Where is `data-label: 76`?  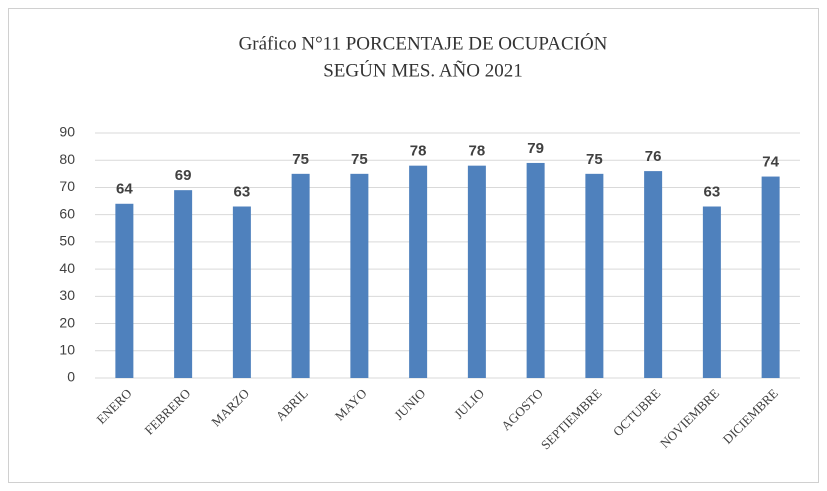
data-label: 76 is located at coordinates (653, 156).